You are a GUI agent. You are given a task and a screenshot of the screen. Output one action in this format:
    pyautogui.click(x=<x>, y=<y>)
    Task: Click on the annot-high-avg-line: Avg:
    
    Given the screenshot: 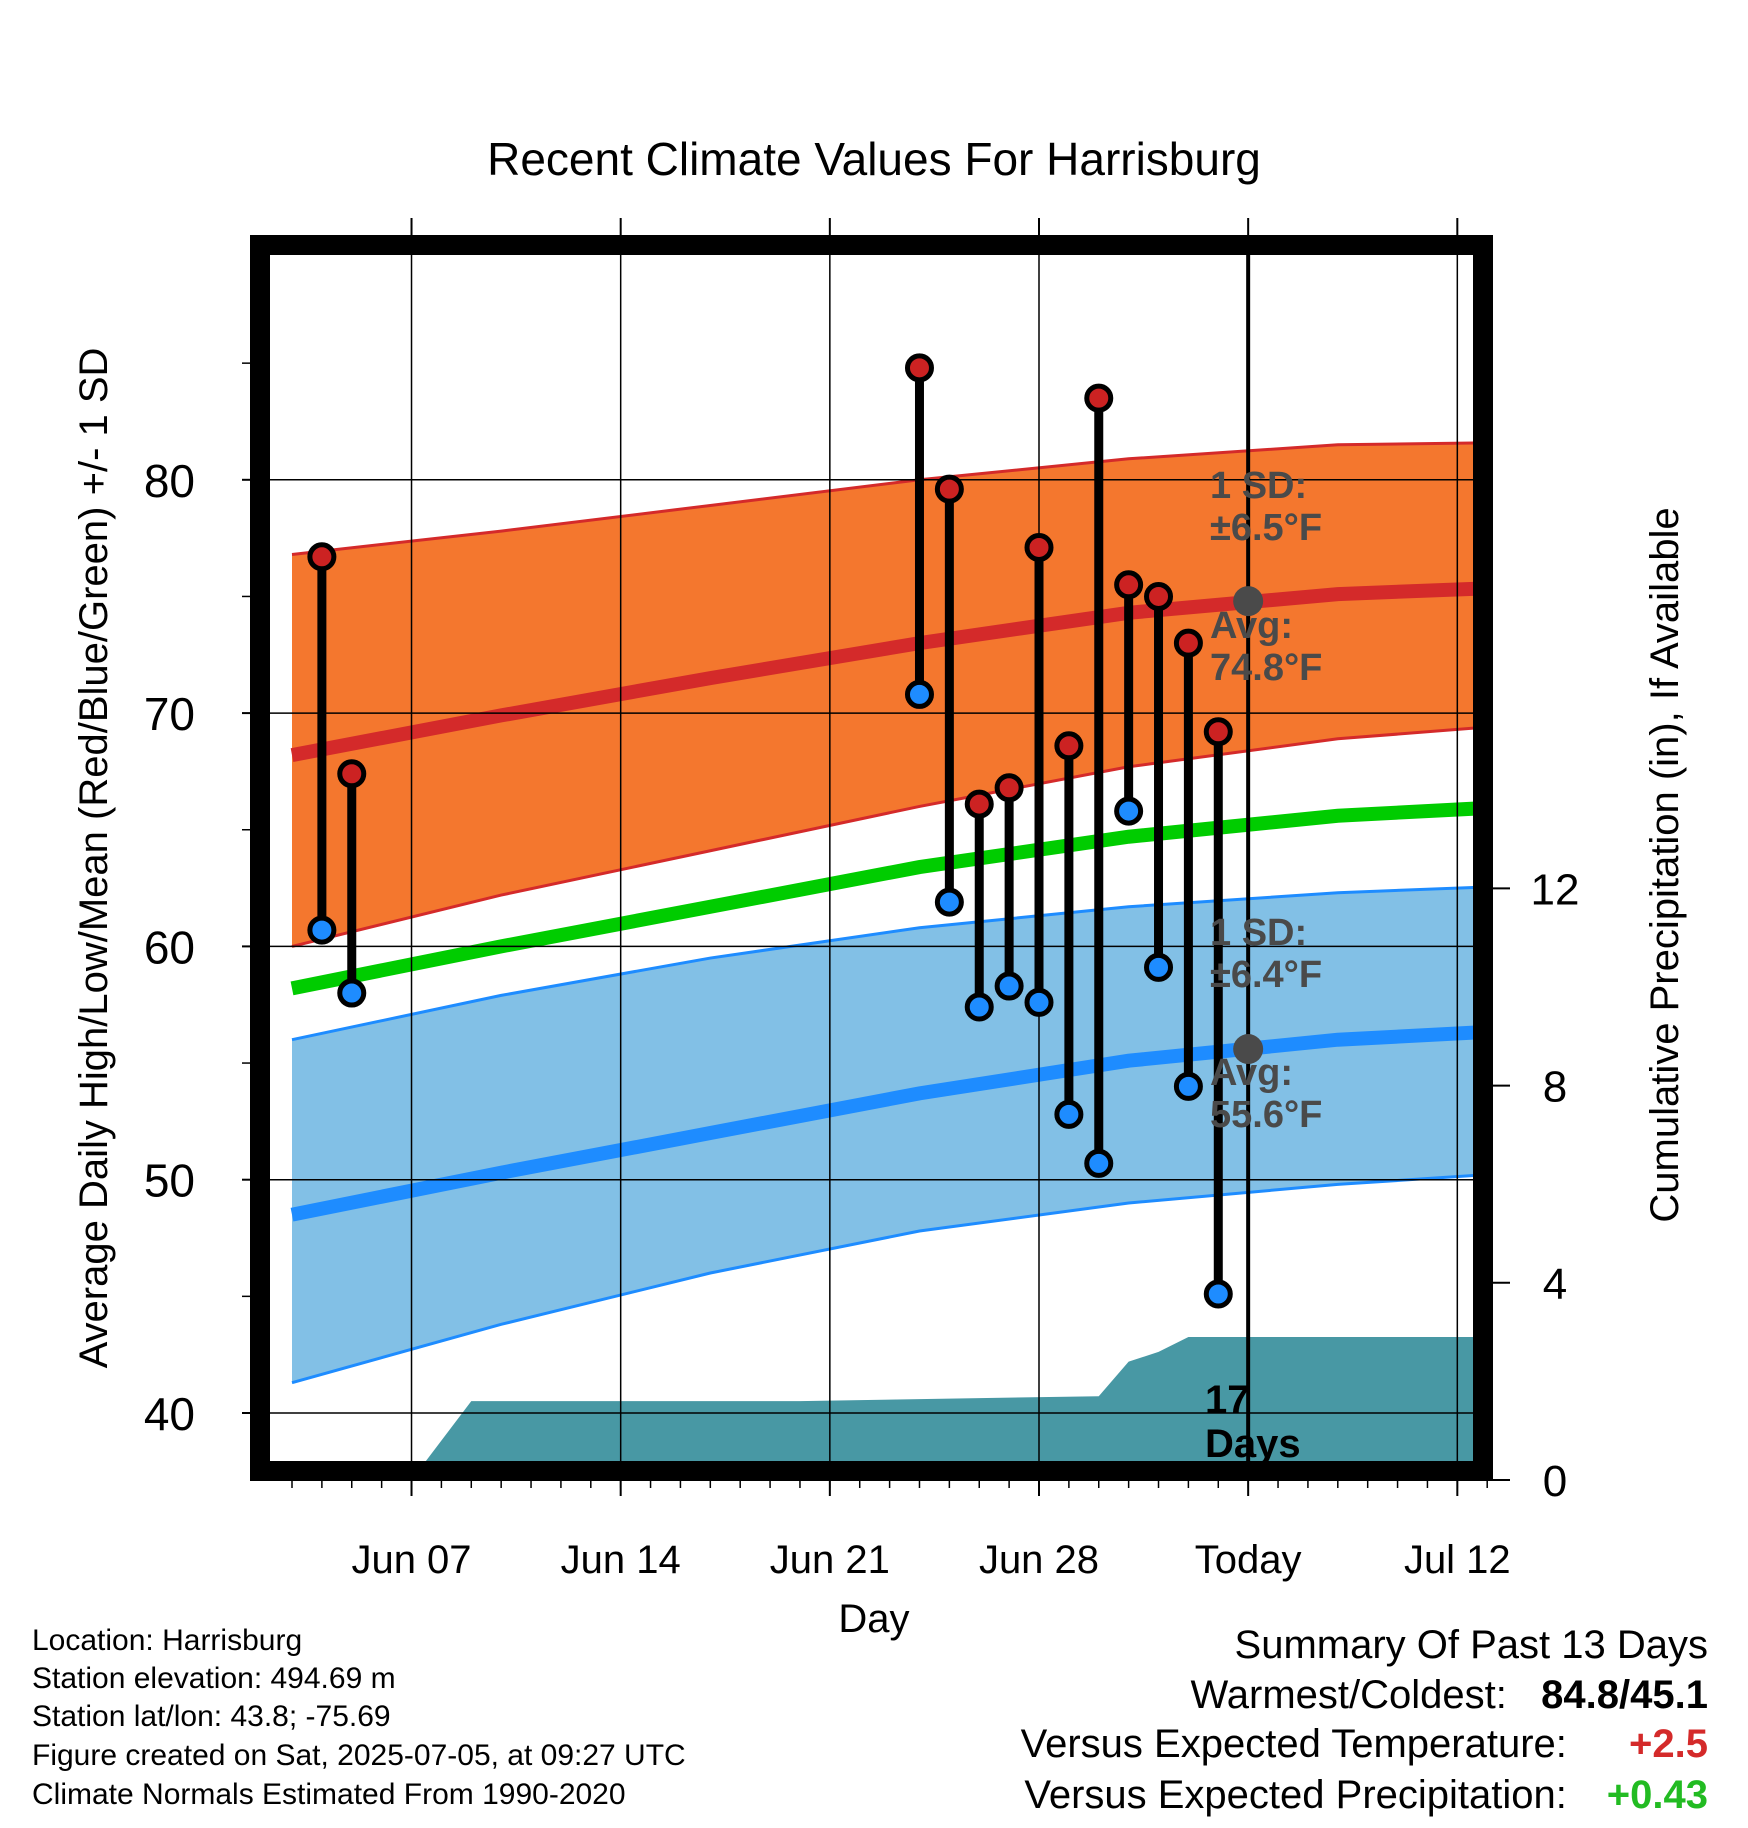 What is the action you would take?
    pyautogui.click(x=1251, y=626)
    